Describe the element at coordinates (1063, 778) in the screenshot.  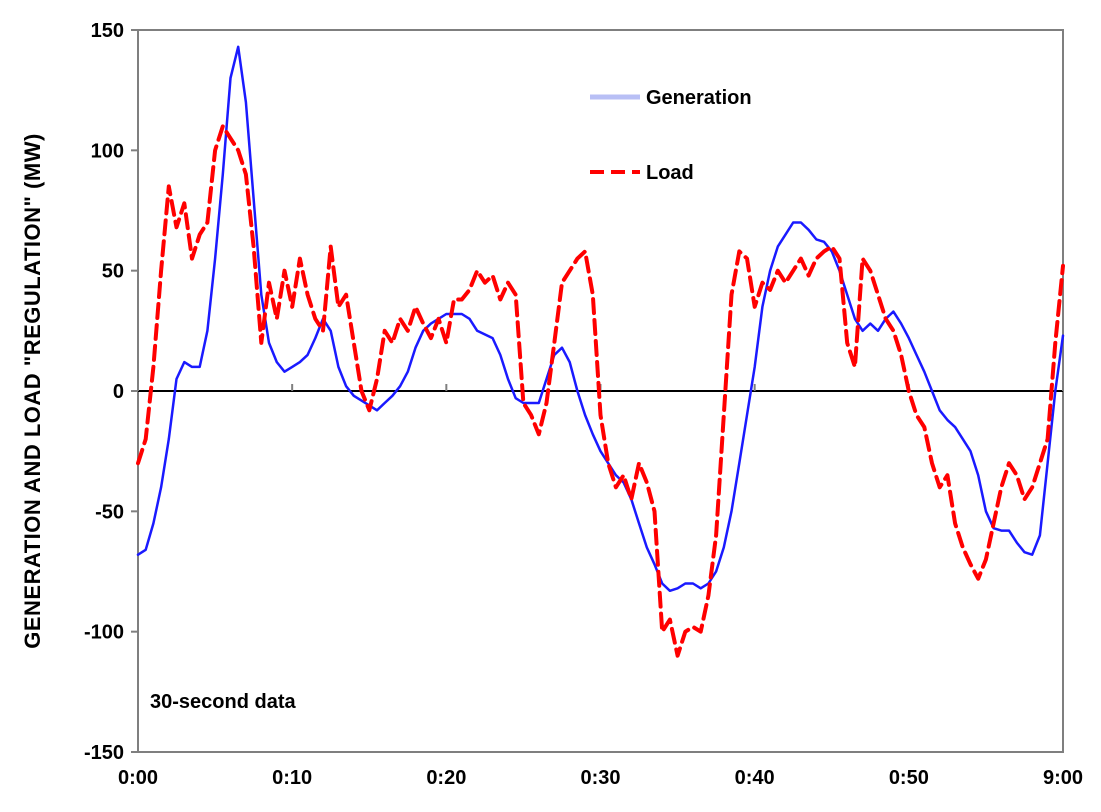
I see `x-tick-label: 9:00` at that location.